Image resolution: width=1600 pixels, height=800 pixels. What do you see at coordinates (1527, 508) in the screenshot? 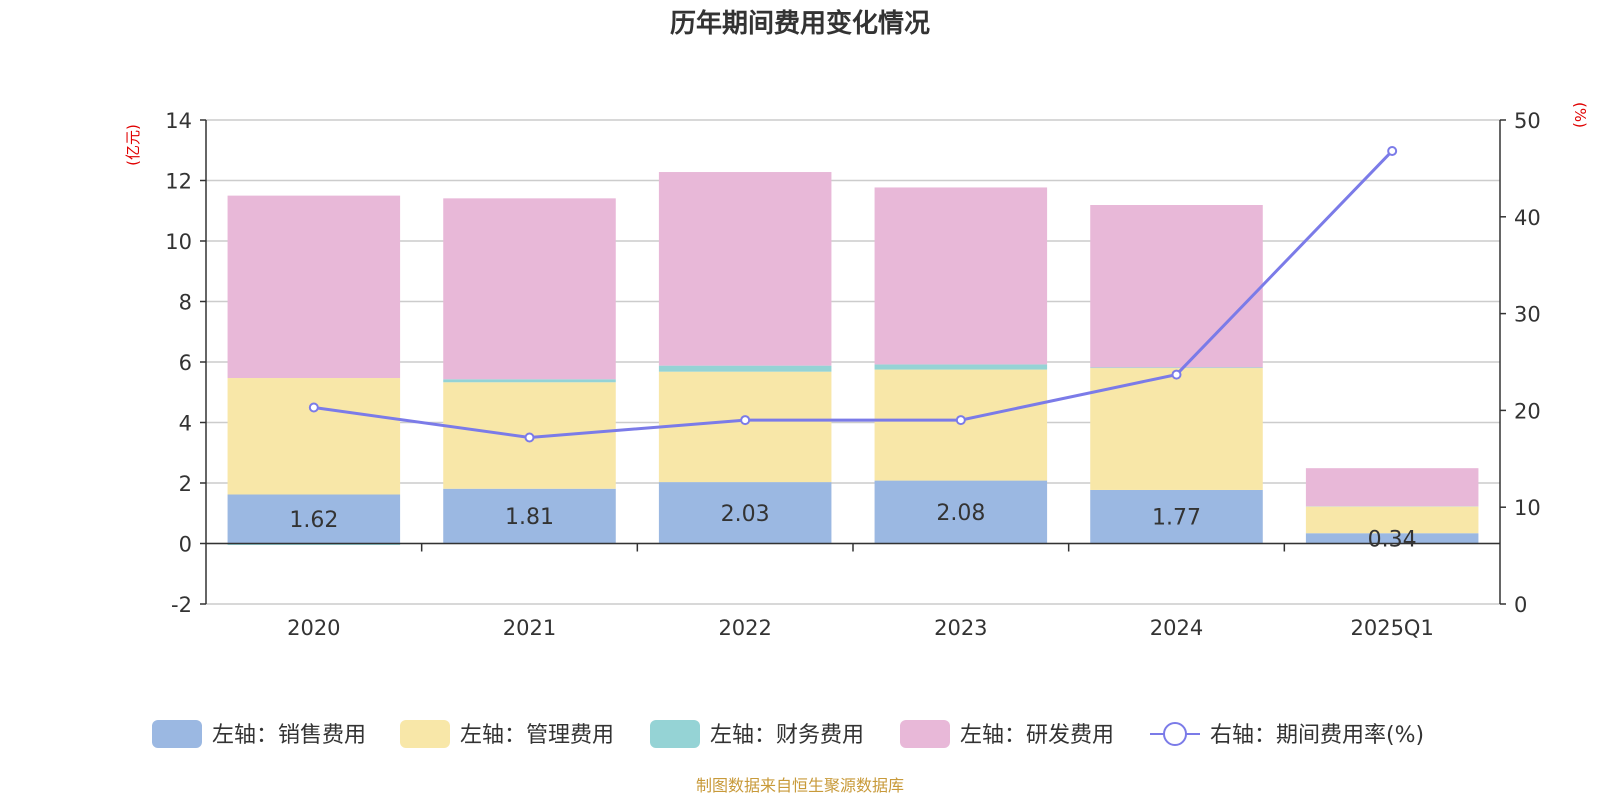
I see `y-right-tick-label: 10` at bounding box center [1527, 508].